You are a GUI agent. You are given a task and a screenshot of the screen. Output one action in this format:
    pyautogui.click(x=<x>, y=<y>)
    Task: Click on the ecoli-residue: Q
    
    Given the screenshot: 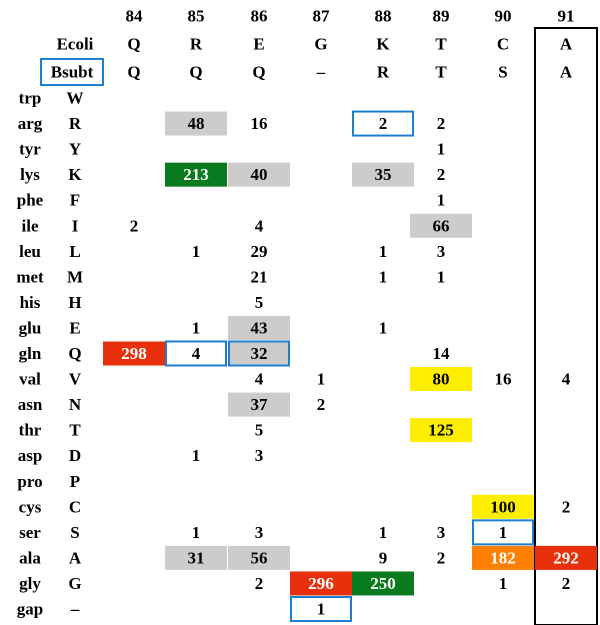 What is the action you would take?
    pyautogui.click(x=133, y=44)
    